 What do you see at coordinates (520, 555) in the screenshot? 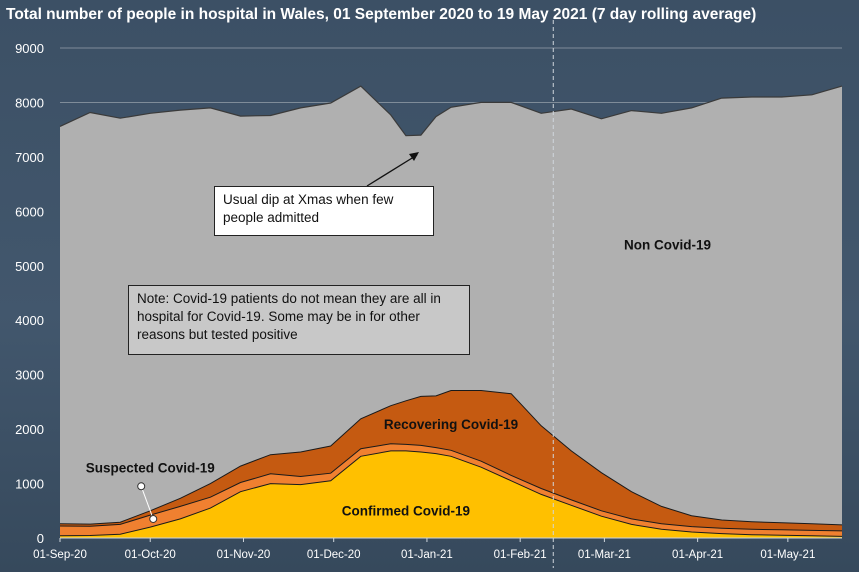
I see `x-tick-label: 01-Feb-21` at bounding box center [520, 555].